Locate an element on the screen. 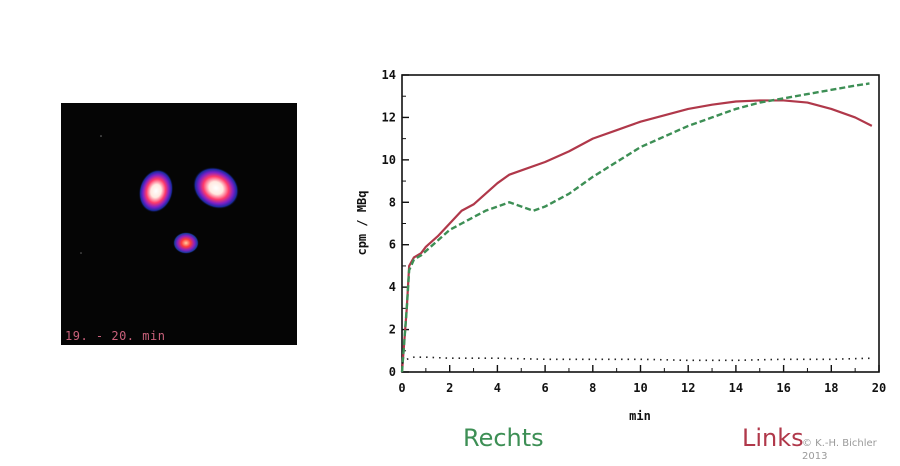 The width and height of the screenshot is (900, 466). y-tick-label: 6 is located at coordinates (392, 245).